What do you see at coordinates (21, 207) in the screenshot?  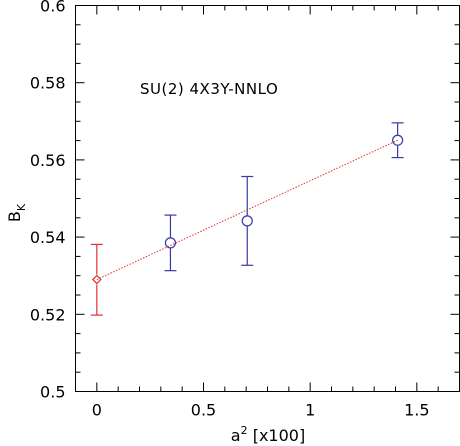 I see `y-axis-label-sub: K` at bounding box center [21, 207].